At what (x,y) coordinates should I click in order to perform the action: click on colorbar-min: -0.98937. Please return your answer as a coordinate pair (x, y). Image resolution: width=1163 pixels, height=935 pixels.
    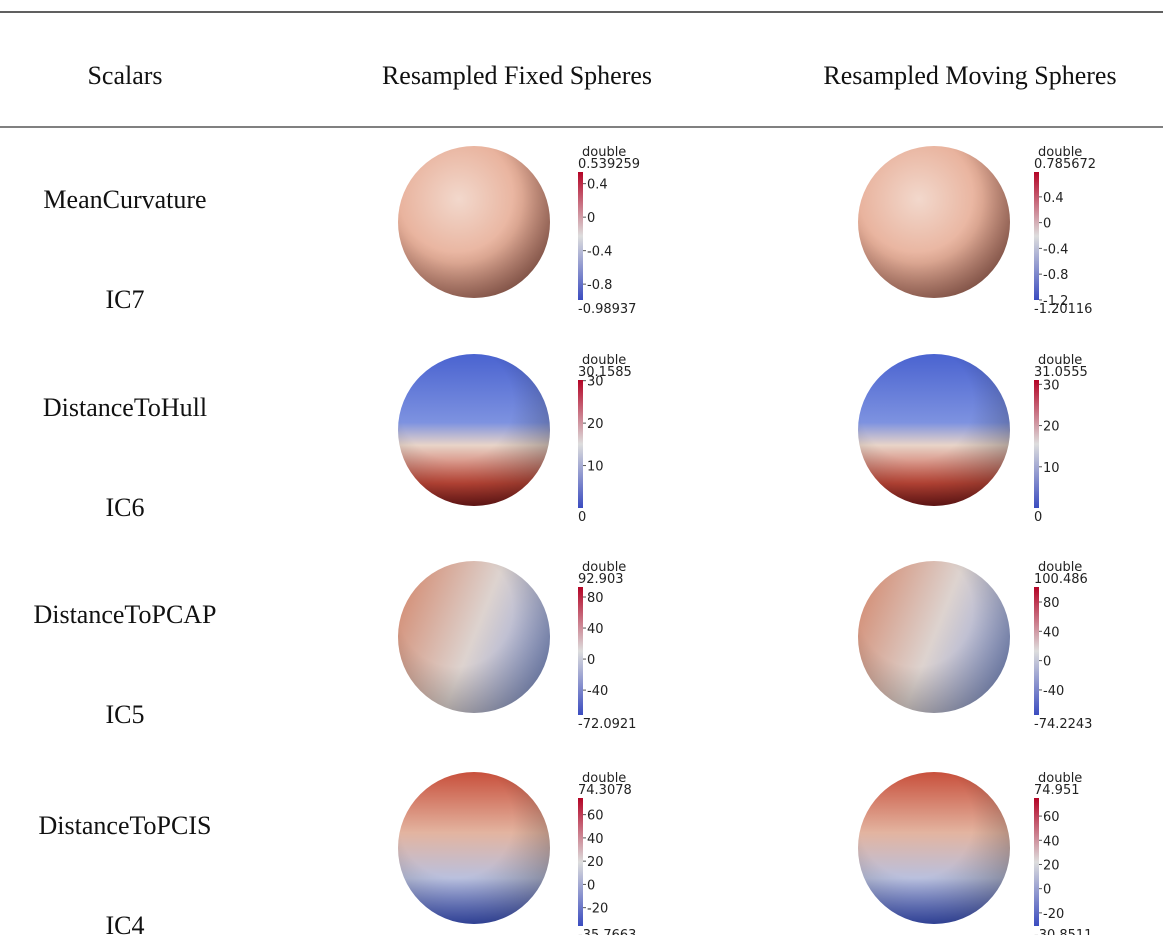
    Looking at the image, I should click on (607, 309).